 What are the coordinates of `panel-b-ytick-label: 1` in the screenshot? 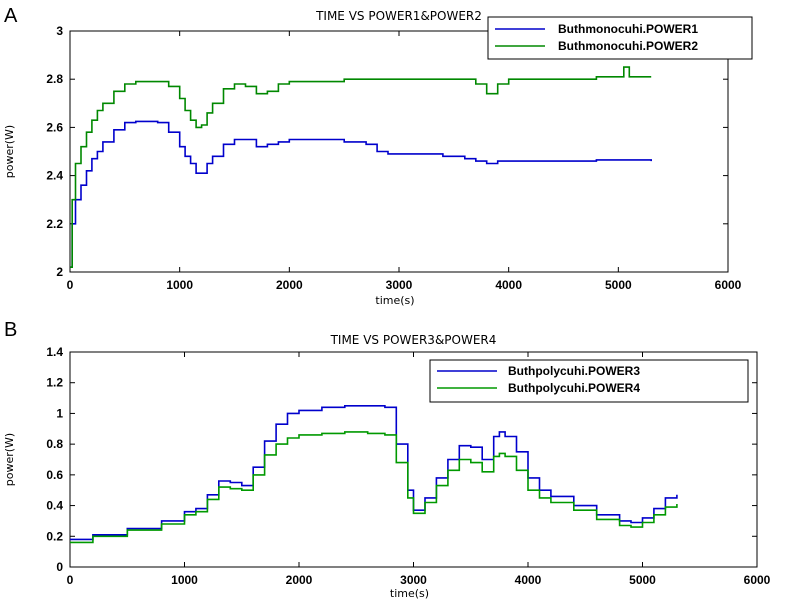 It's located at (59, 413).